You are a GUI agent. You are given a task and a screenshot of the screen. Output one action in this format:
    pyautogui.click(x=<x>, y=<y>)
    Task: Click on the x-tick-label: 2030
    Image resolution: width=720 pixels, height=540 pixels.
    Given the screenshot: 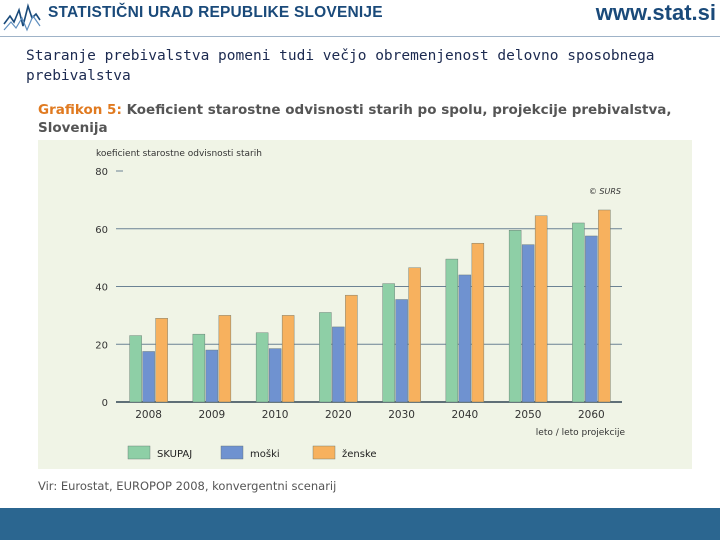 What is the action you would take?
    pyautogui.click(x=401, y=415)
    